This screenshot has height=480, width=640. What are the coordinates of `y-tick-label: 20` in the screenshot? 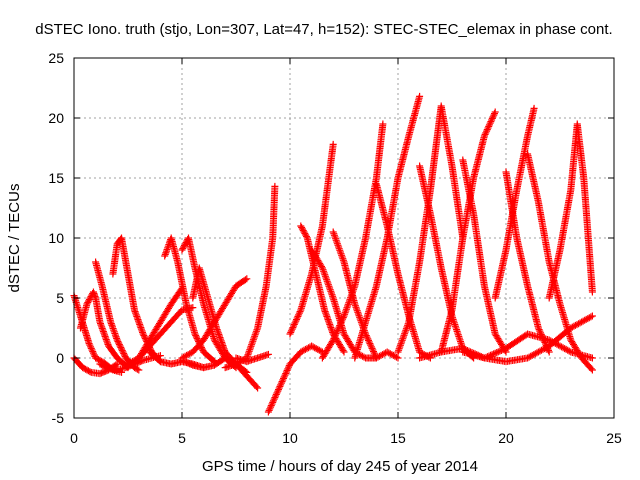 It's located at (56, 118).